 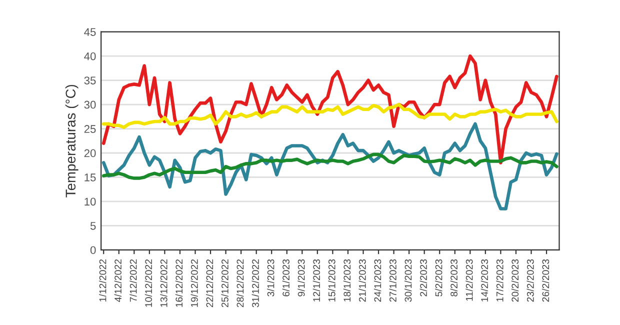 What do you see at coordinates (194, 283) in the screenshot?
I see `x-tick-label: 19/12/2022` at bounding box center [194, 283].